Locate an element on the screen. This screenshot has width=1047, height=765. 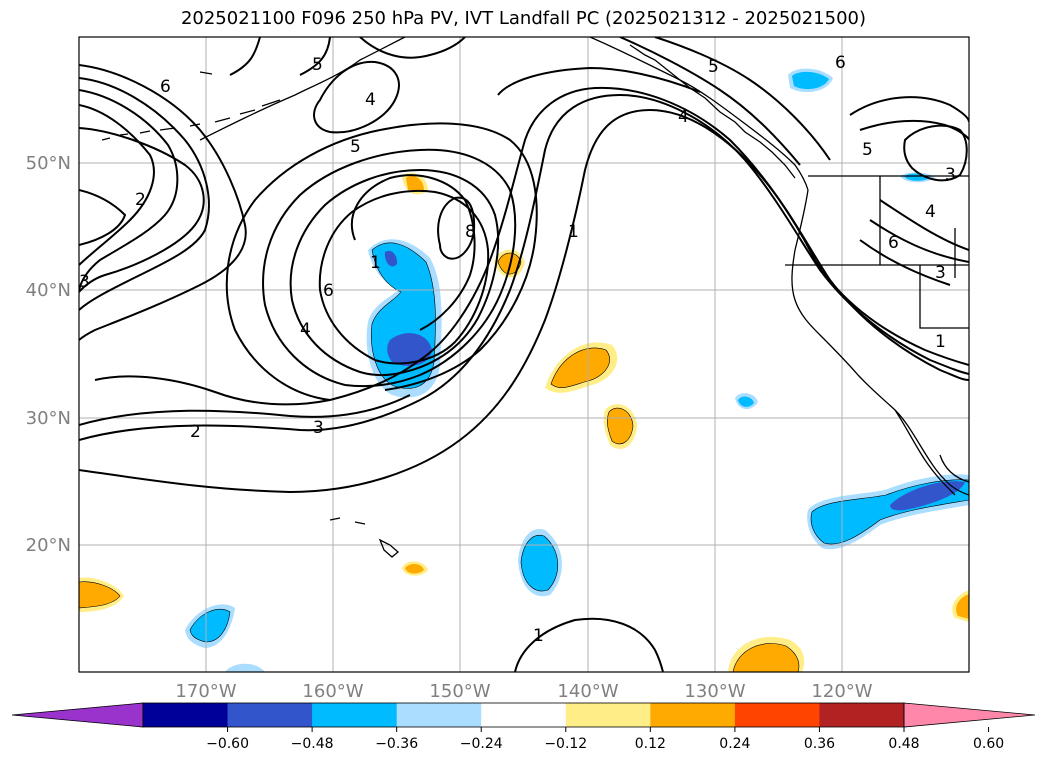
lon-label: 160°W is located at coordinates (332, 691).